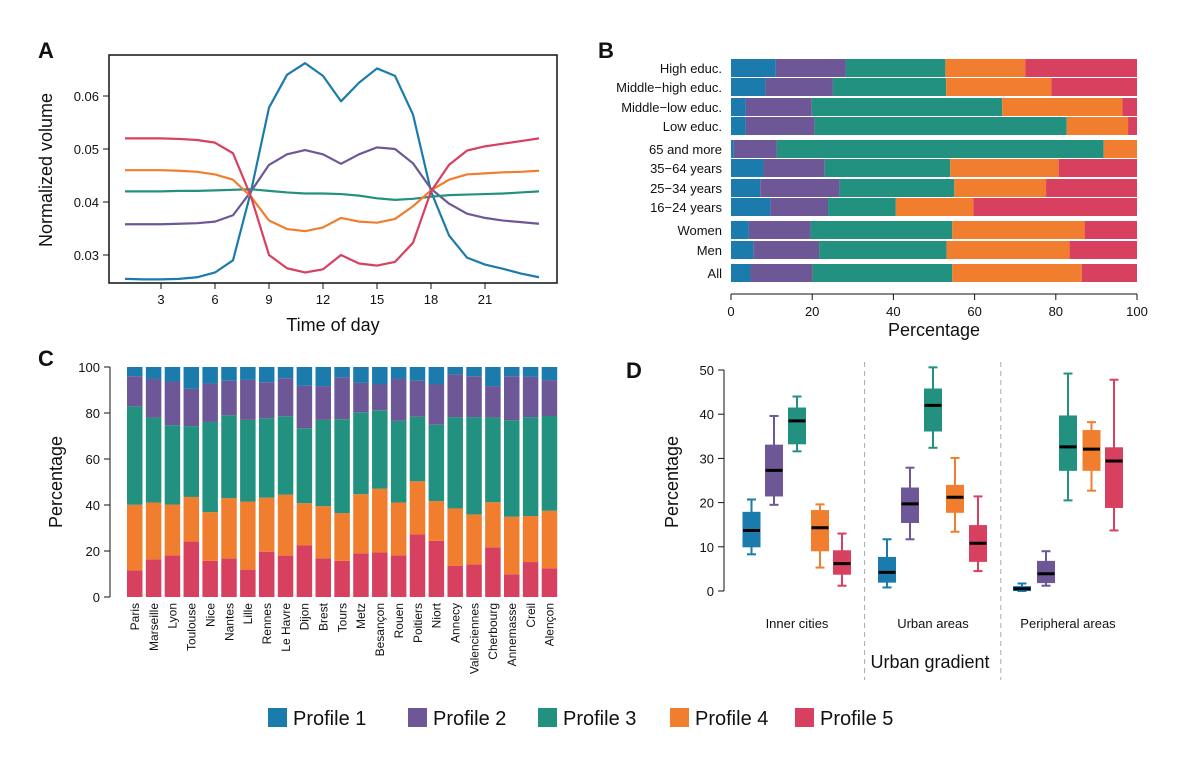  Describe the element at coordinates (210, 615) in the screenshot. I see `city-label: Nice` at that location.